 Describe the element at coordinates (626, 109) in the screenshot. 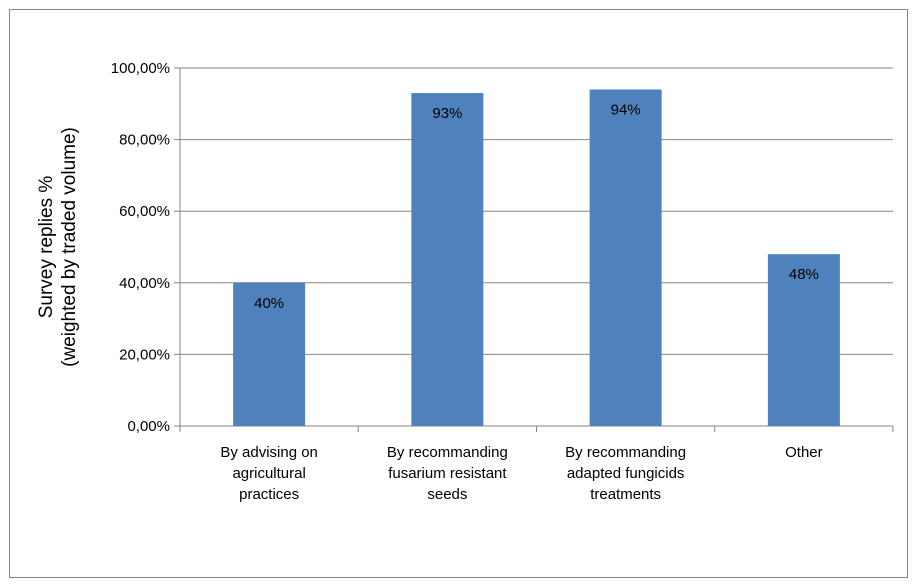

I see `data-label: 94%` at that location.